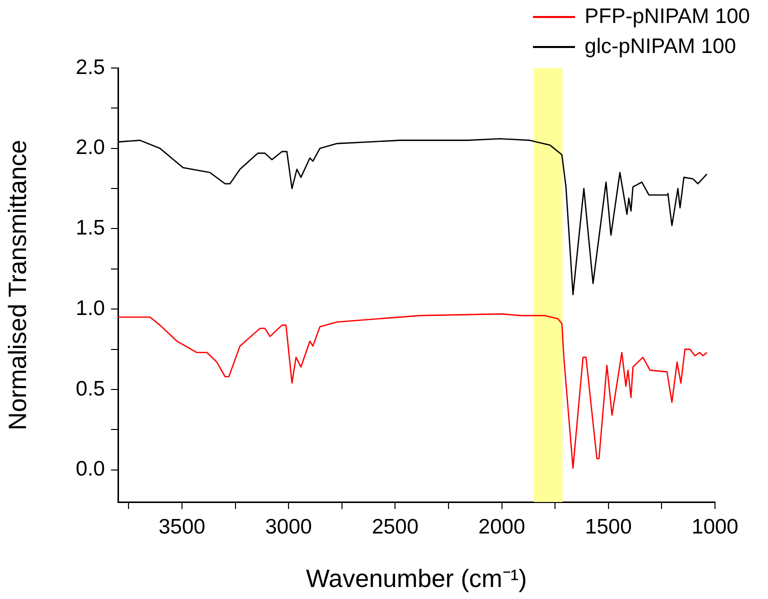 The width and height of the screenshot is (768, 599). Describe the element at coordinates (90, 228) in the screenshot. I see `y-tick-label: 1.5` at that location.